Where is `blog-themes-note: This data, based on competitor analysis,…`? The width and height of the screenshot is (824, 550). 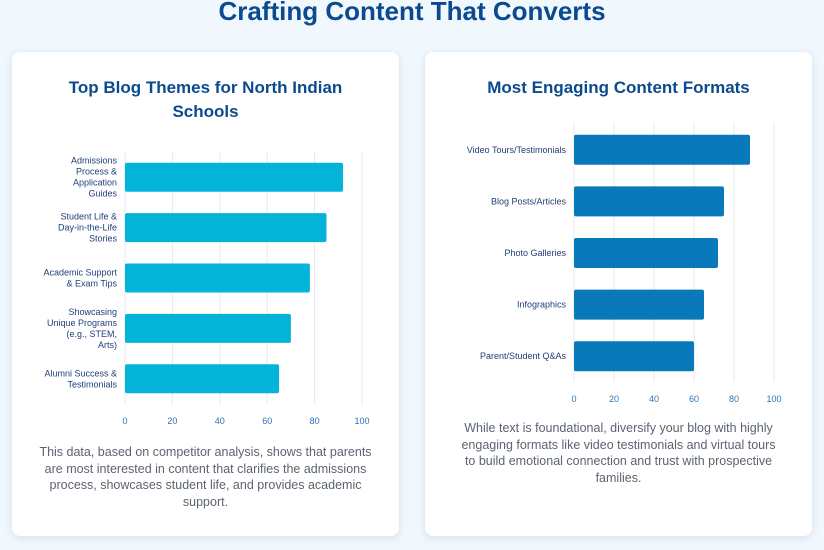
blog-themes-note: This data, based on competitor analysis,… is located at coordinates (205, 477).